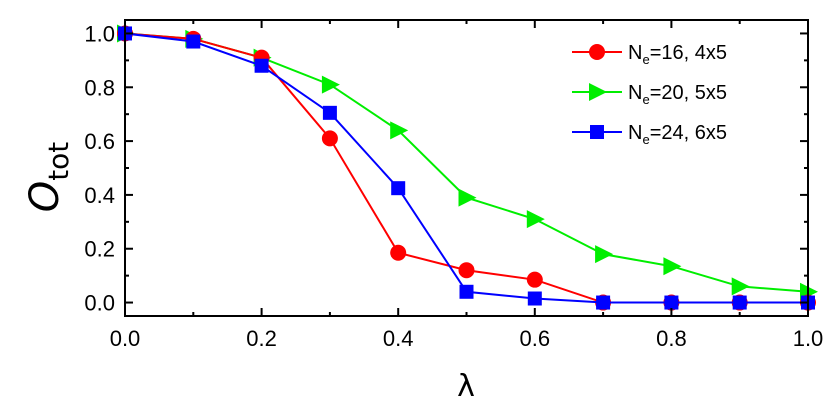  What do you see at coordinates (99, 87) in the screenshot?
I see `y-tick-label: 0.8` at bounding box center [99, 87].